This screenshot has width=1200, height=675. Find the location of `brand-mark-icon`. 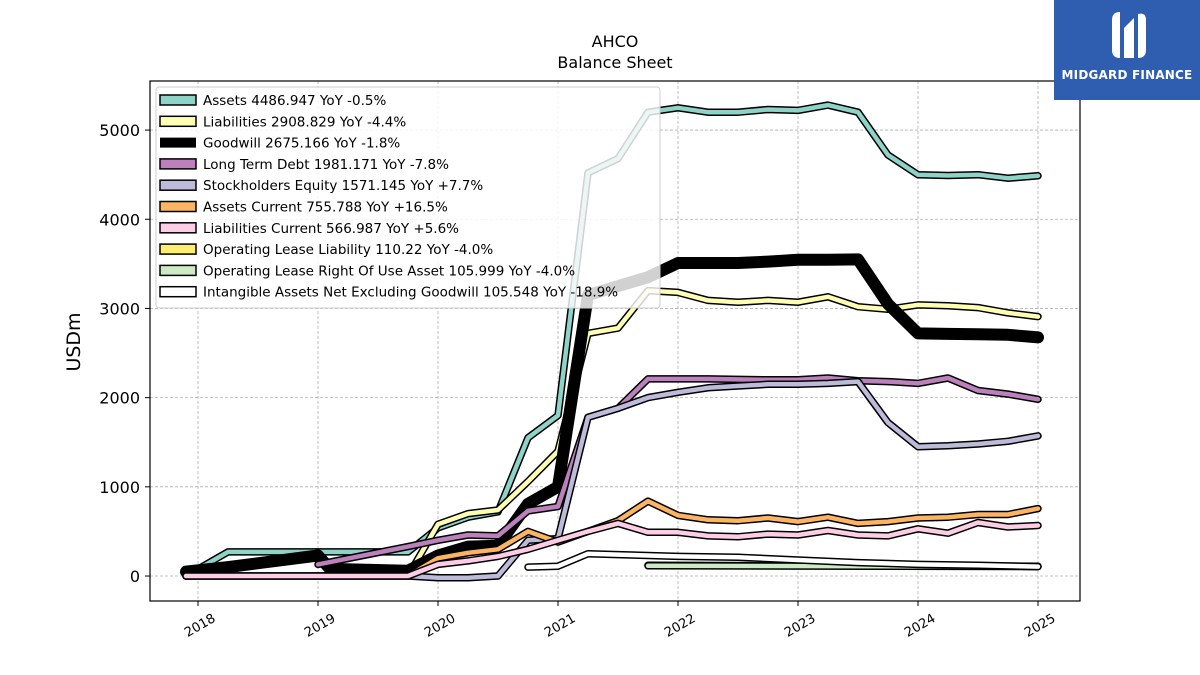

brand-mark-icon is located at coordinates (1129, 35).